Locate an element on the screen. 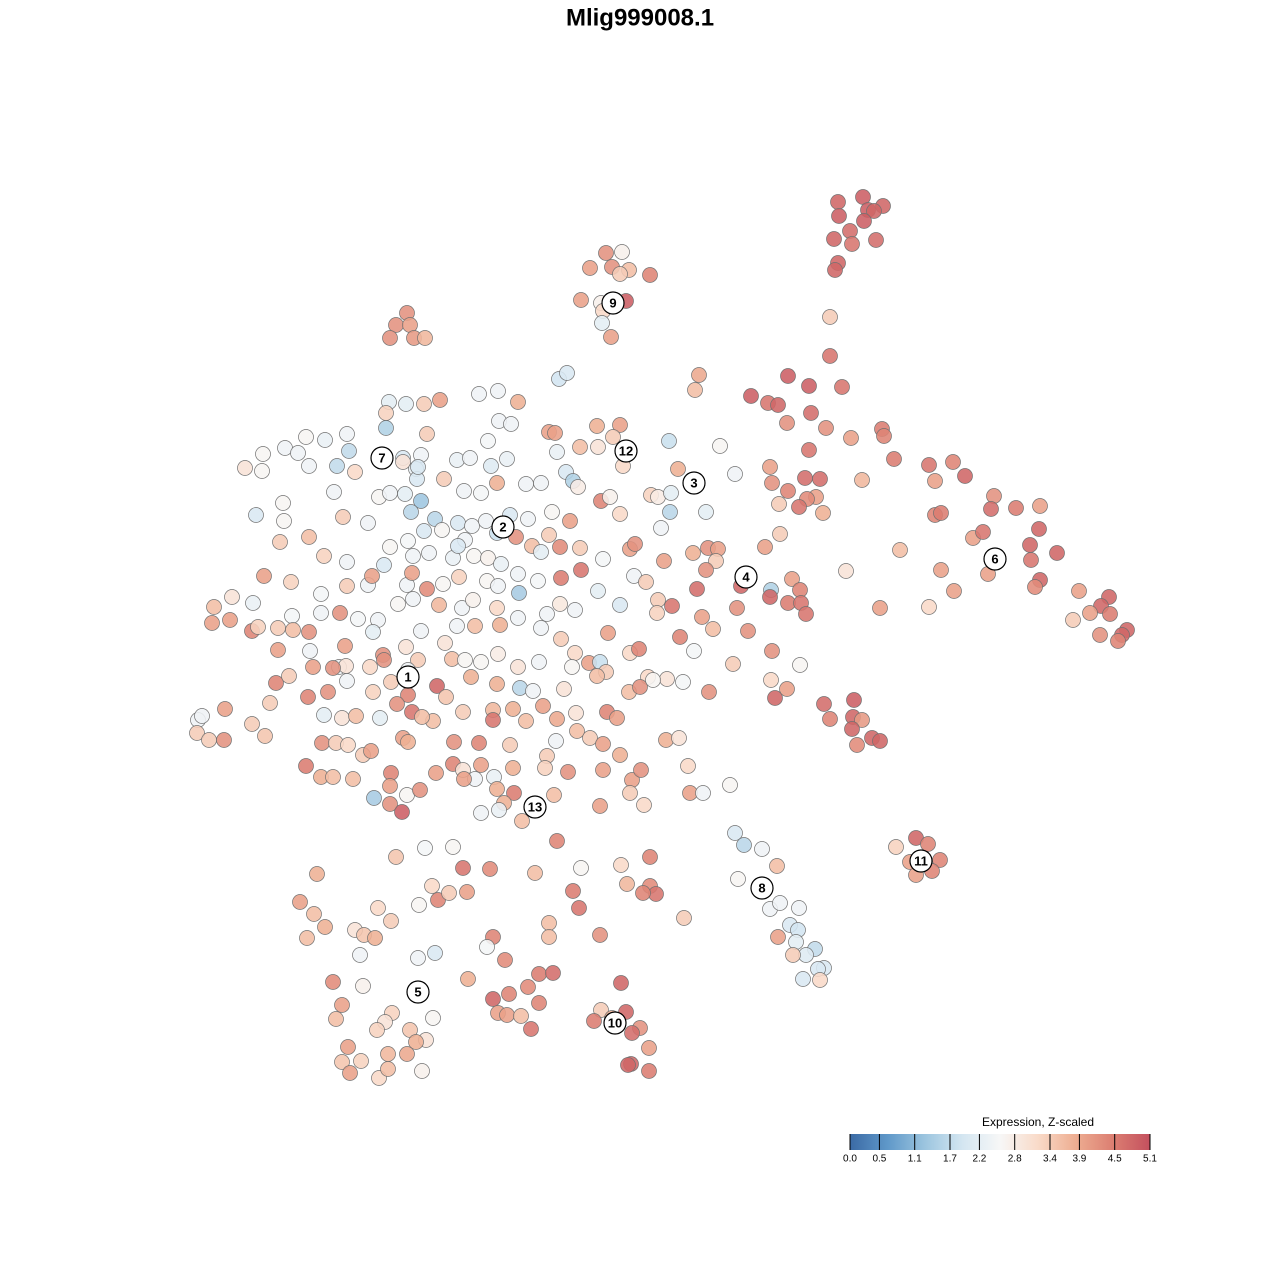 The height and width of the screenshot is (1280, 1280). cluster-label: 8 is located at coordinates (761, 887).